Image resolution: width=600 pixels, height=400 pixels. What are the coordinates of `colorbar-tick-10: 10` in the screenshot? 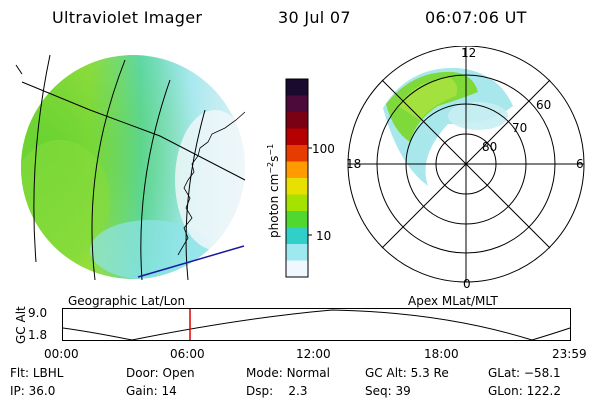 It's located at (324, 236).